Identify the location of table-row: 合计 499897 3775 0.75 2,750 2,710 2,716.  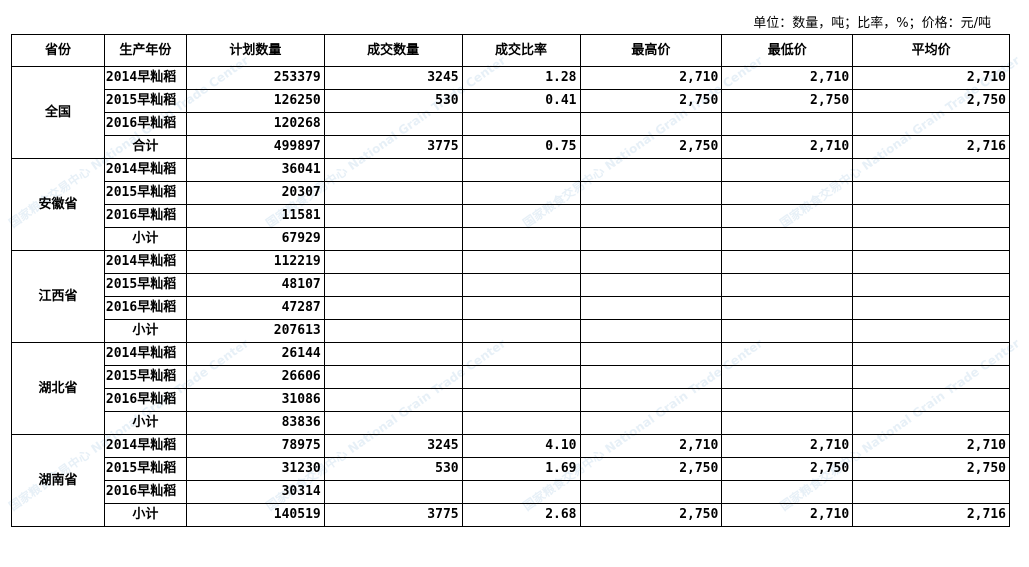
(511, 147).